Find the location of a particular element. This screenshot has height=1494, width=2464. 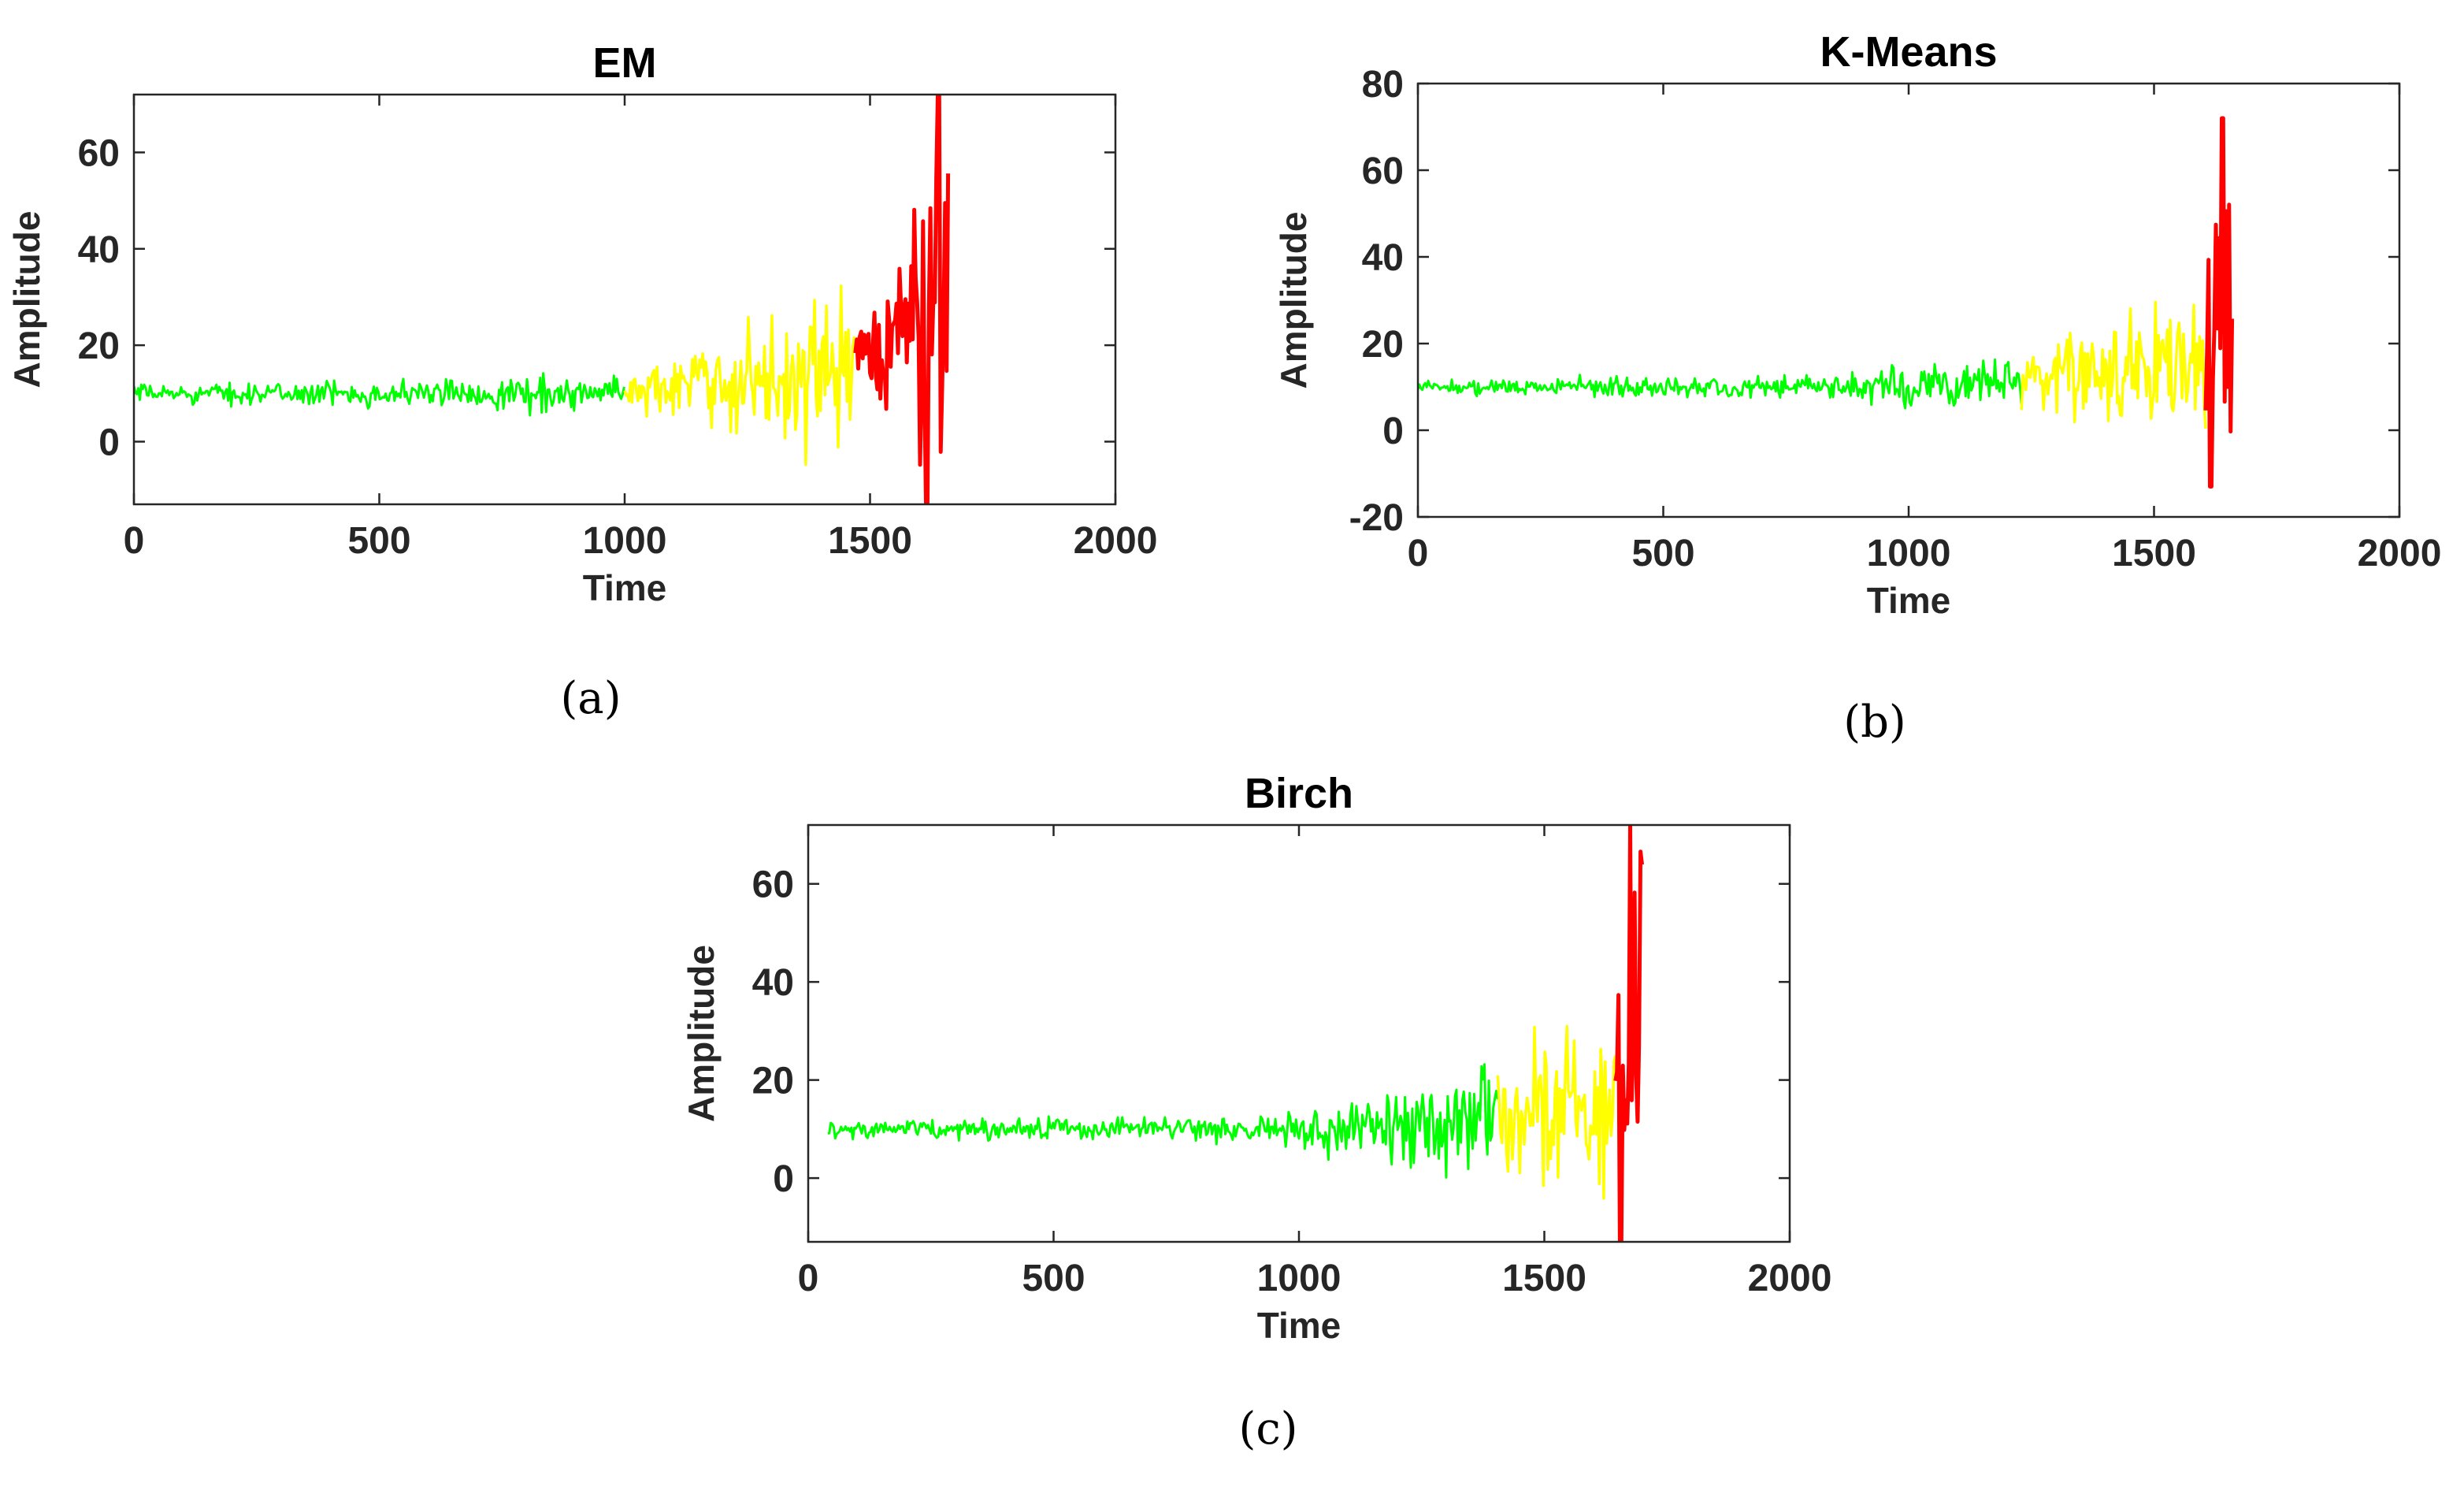

chart-title: K-Means is located at coordinates (1909, 52).